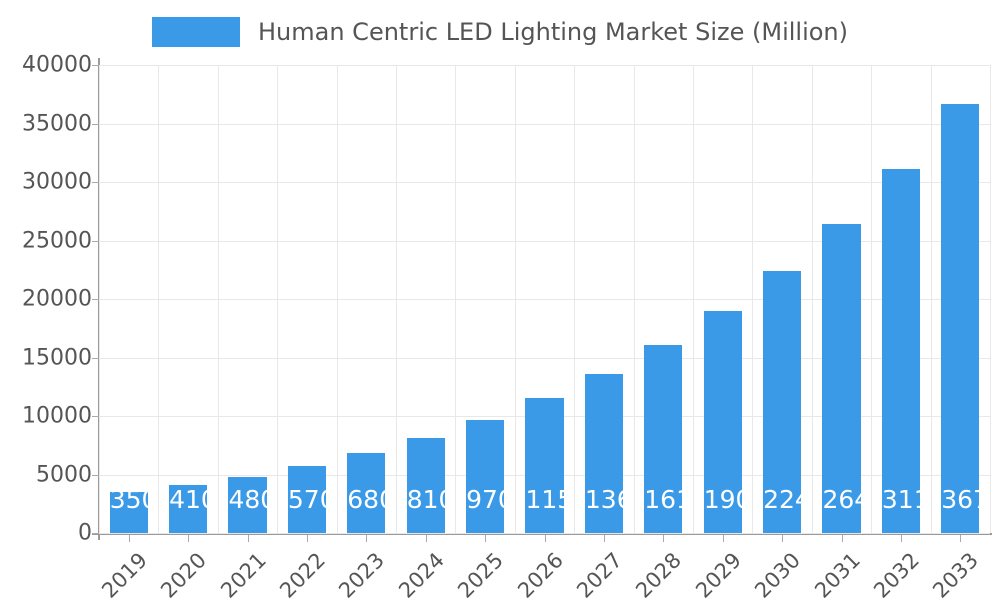 The width and height of the screenshot is (1000, 612). Describe the element at coordinates (85, 533) in the screenshot. I see `y-axis-tick-label: 0` at that location.